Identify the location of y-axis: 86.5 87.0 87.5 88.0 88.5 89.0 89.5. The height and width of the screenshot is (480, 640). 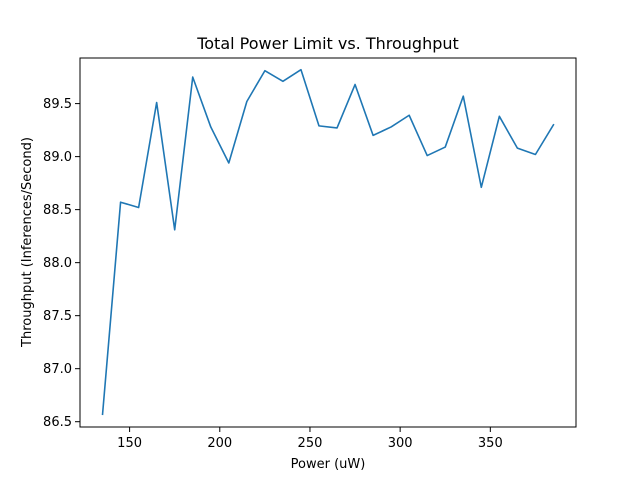
(61, 263).